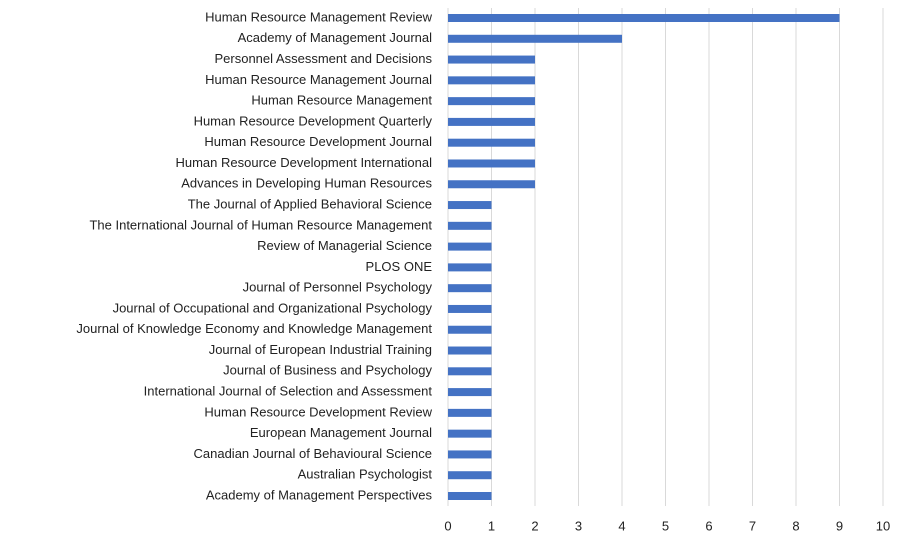 This screenshot has height=539, width=897. What do you see at coordinates (338, 287) in the screenshot?
I see `y-tick-label: Journal of Personnel Psychology` at bounding box center [338, 287].